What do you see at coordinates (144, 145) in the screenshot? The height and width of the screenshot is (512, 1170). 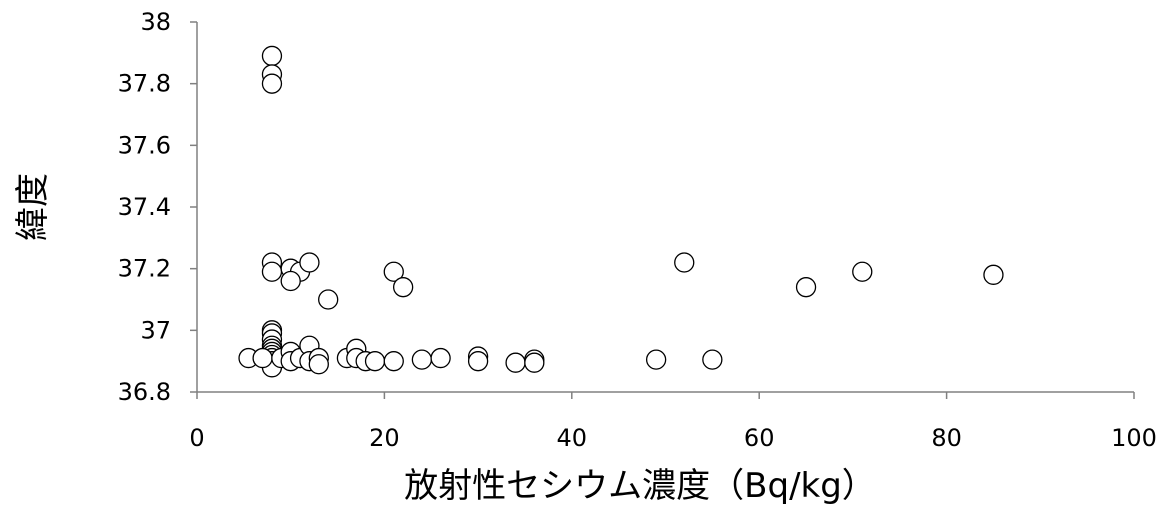 I see `y-tick-label: 37.6` at bounding box center [144, 145].